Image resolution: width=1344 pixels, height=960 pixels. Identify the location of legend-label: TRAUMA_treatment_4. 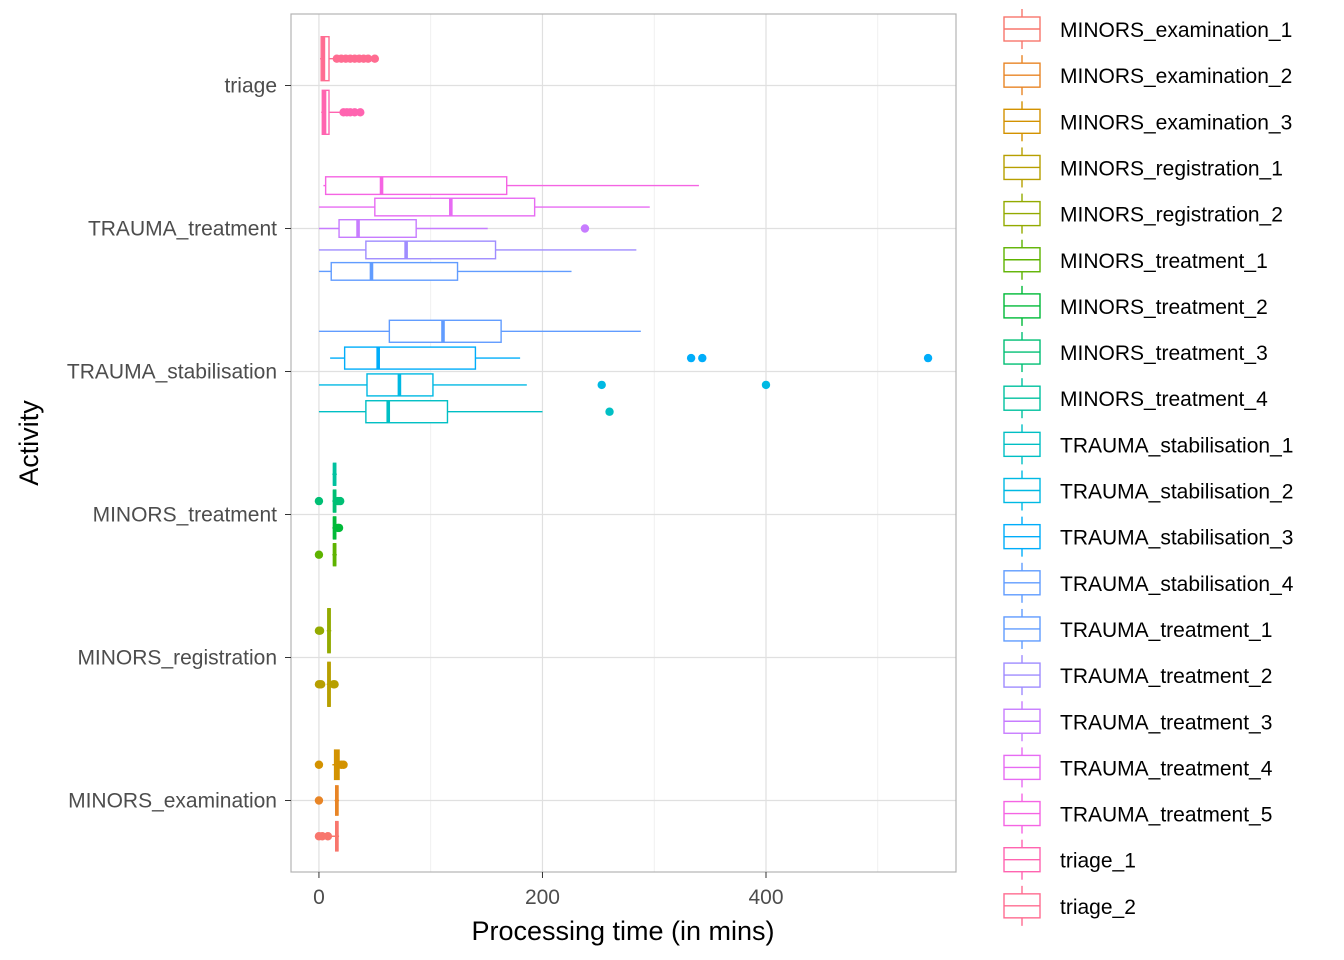
(1166, 768).